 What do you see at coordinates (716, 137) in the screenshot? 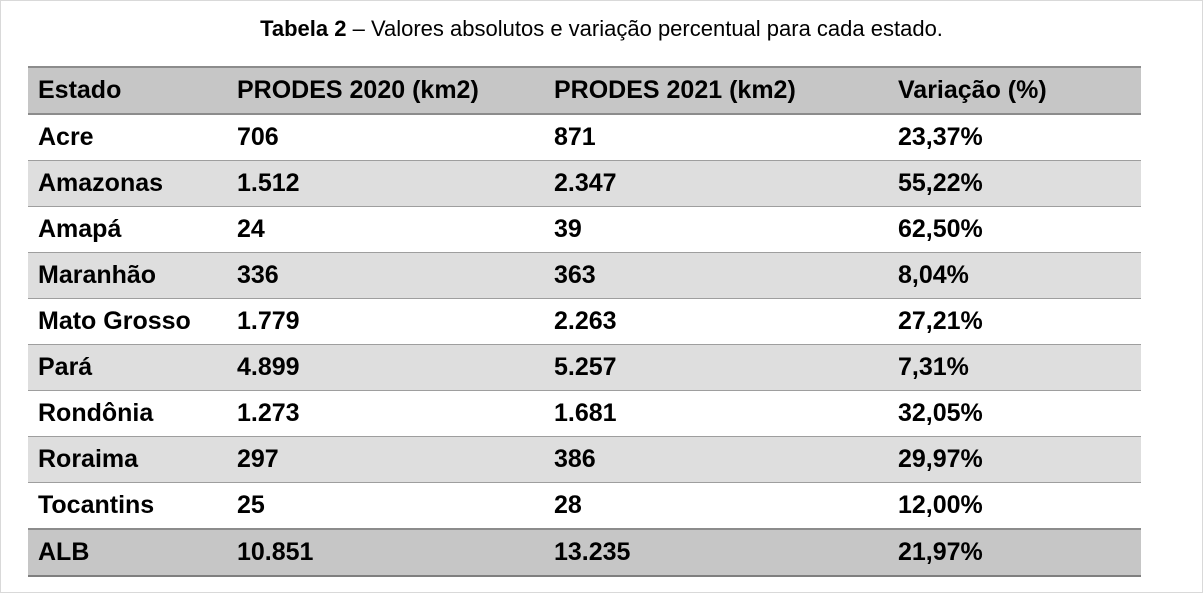
I see `cell-prodes-2021: 871` at bounding box center [716, 137].